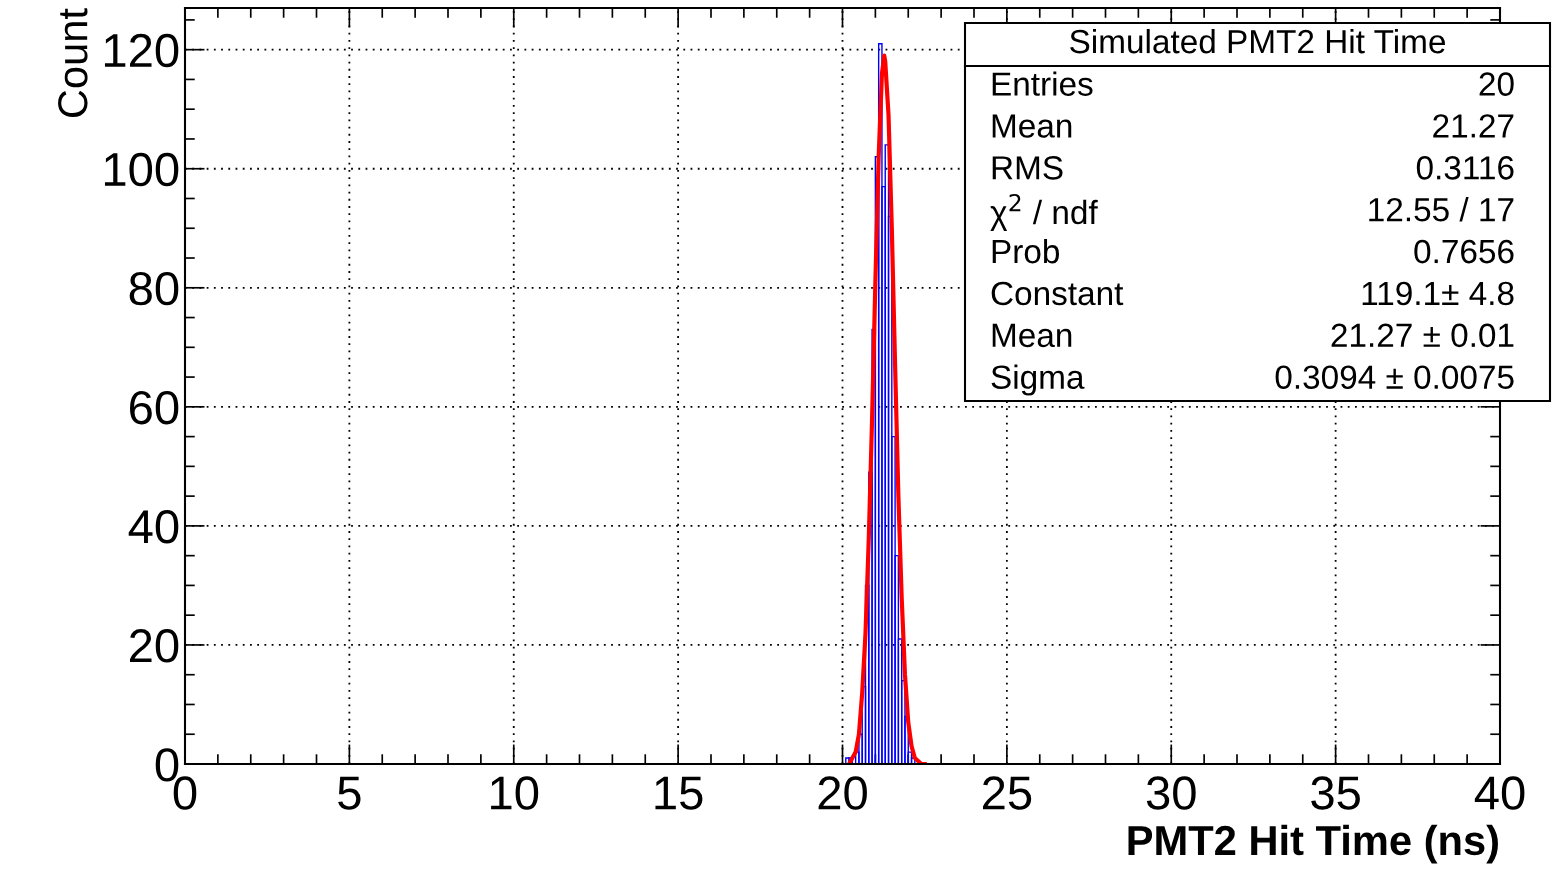 Image resolution: width=1552 pixels, height=875 pixels. Describe the element at coordinates (1007, 793) in the screenshot. I see `x-tick-label: 25` at that location.